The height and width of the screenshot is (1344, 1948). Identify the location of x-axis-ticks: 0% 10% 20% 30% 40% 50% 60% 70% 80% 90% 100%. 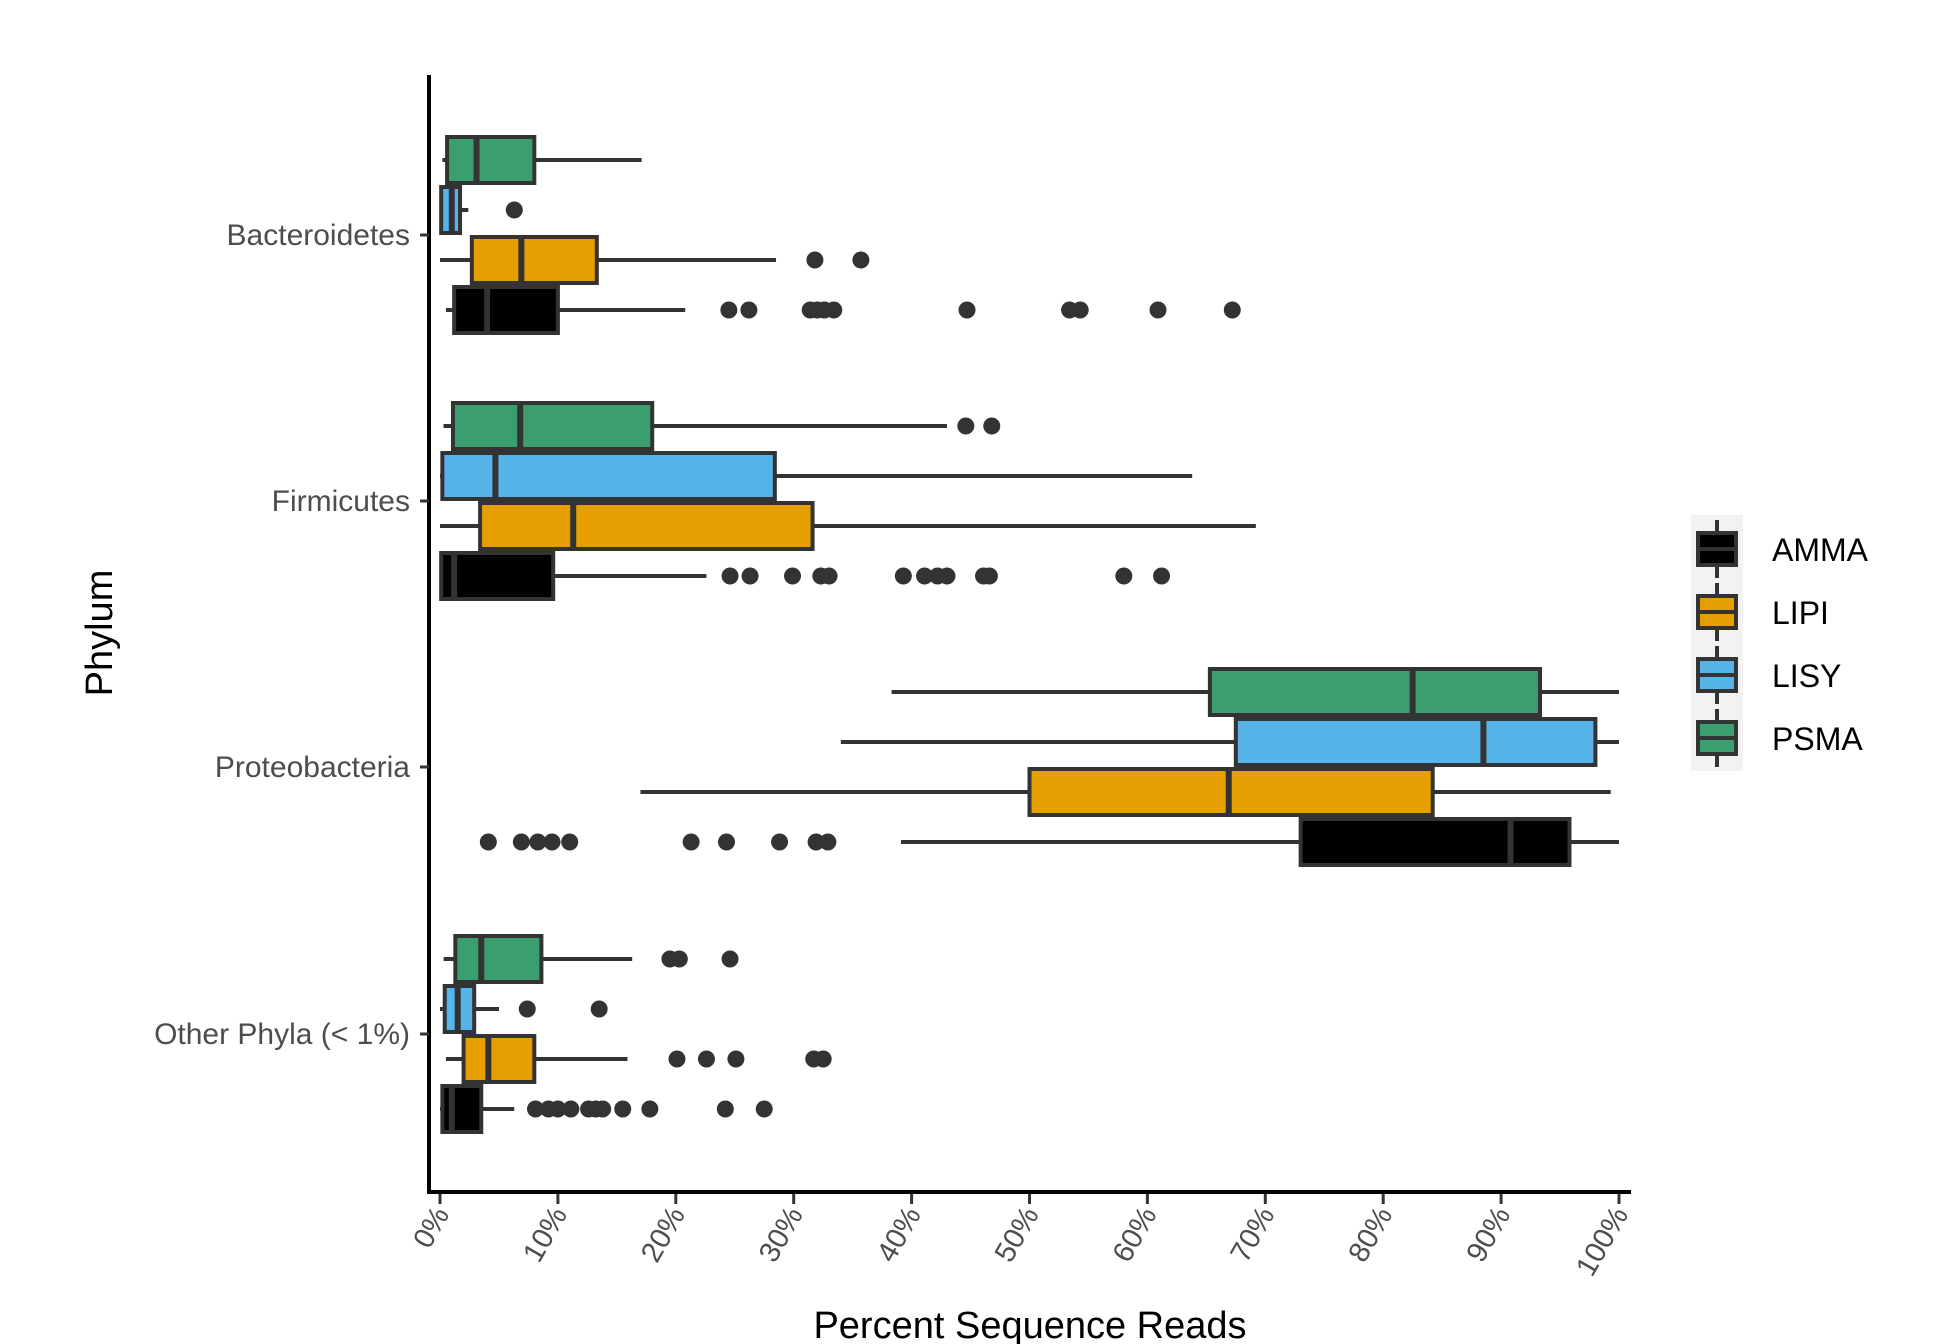
(1021, 1238).